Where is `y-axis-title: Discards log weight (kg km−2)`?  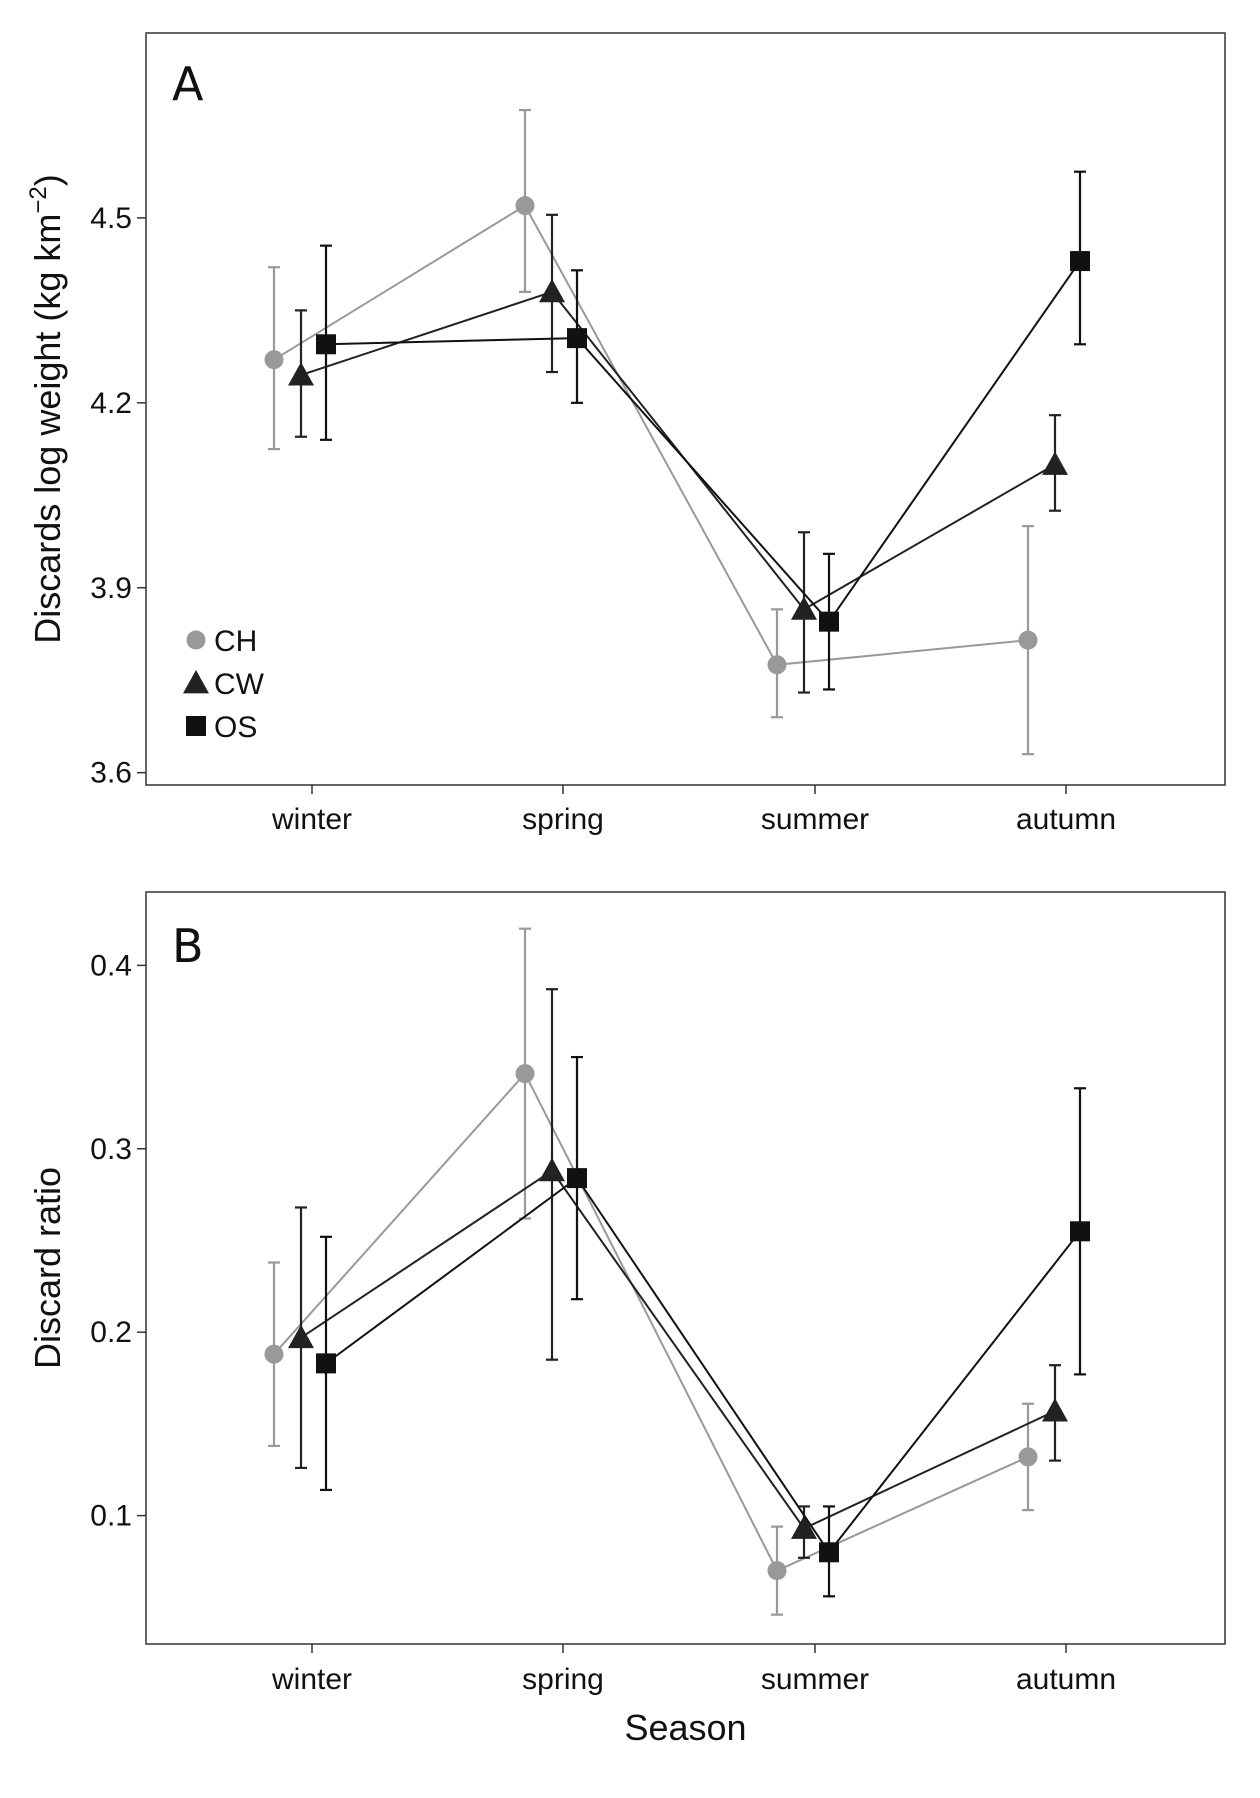
y-axis-title: Discards log weight (kg km−2) is located at coordinates (46, 409).